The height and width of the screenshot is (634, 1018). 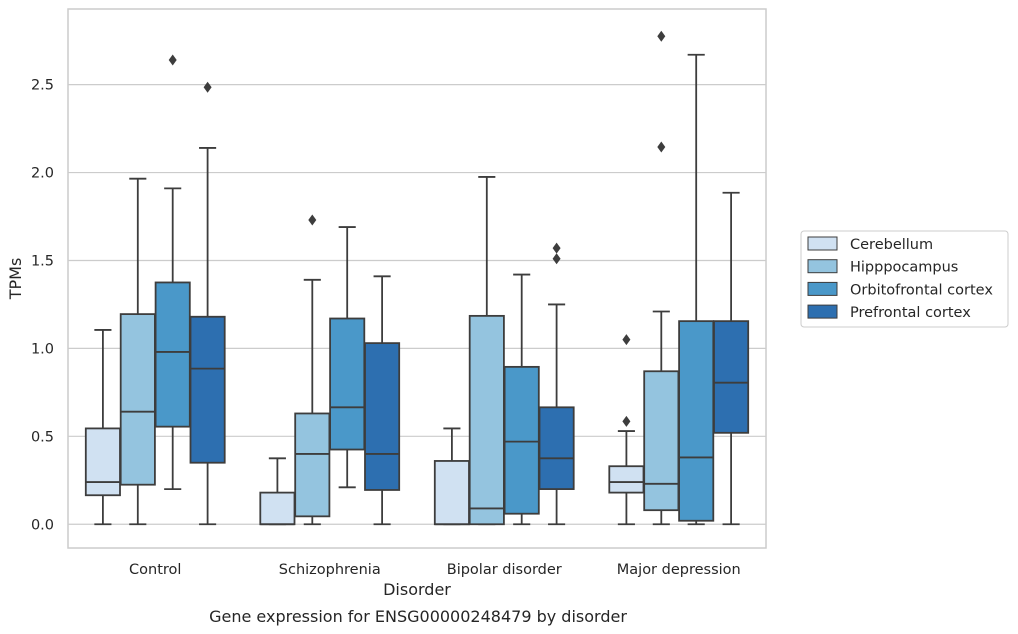 What do you see at coordinates (42, 86) in the screenshot?
I see `y-tick-label: 2.5` at bounding box center [42, 86].